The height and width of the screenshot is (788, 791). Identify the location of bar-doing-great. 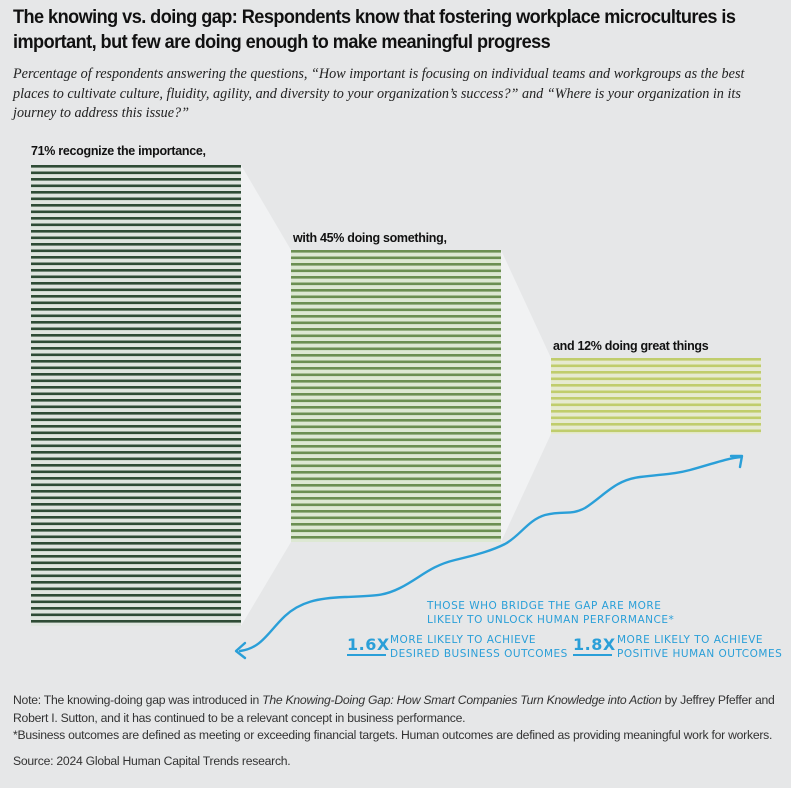
(656, 396).